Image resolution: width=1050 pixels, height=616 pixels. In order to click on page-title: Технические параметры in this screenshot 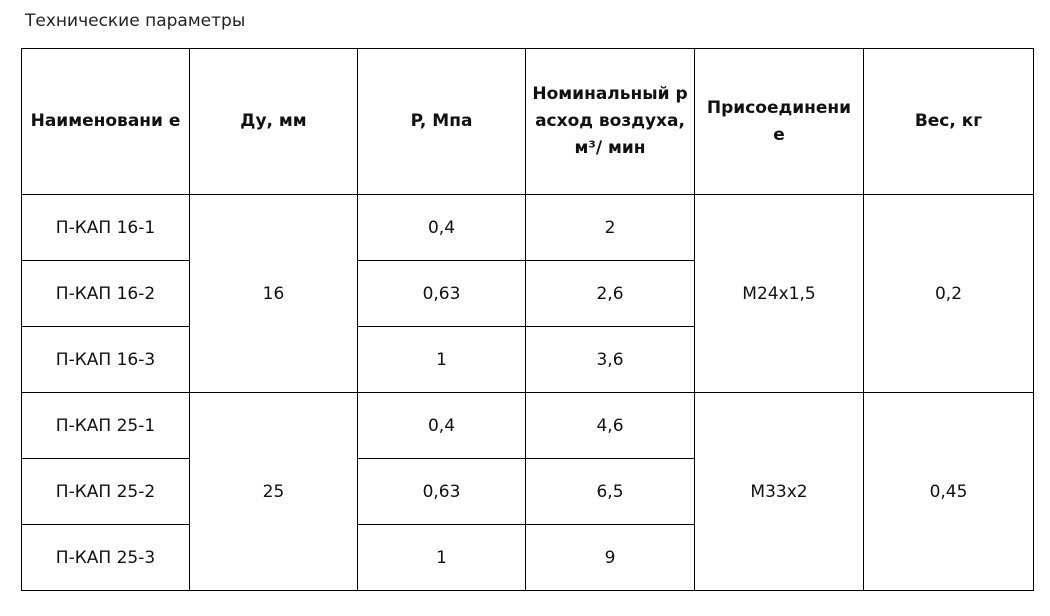, I will do `click(135, 21)`.